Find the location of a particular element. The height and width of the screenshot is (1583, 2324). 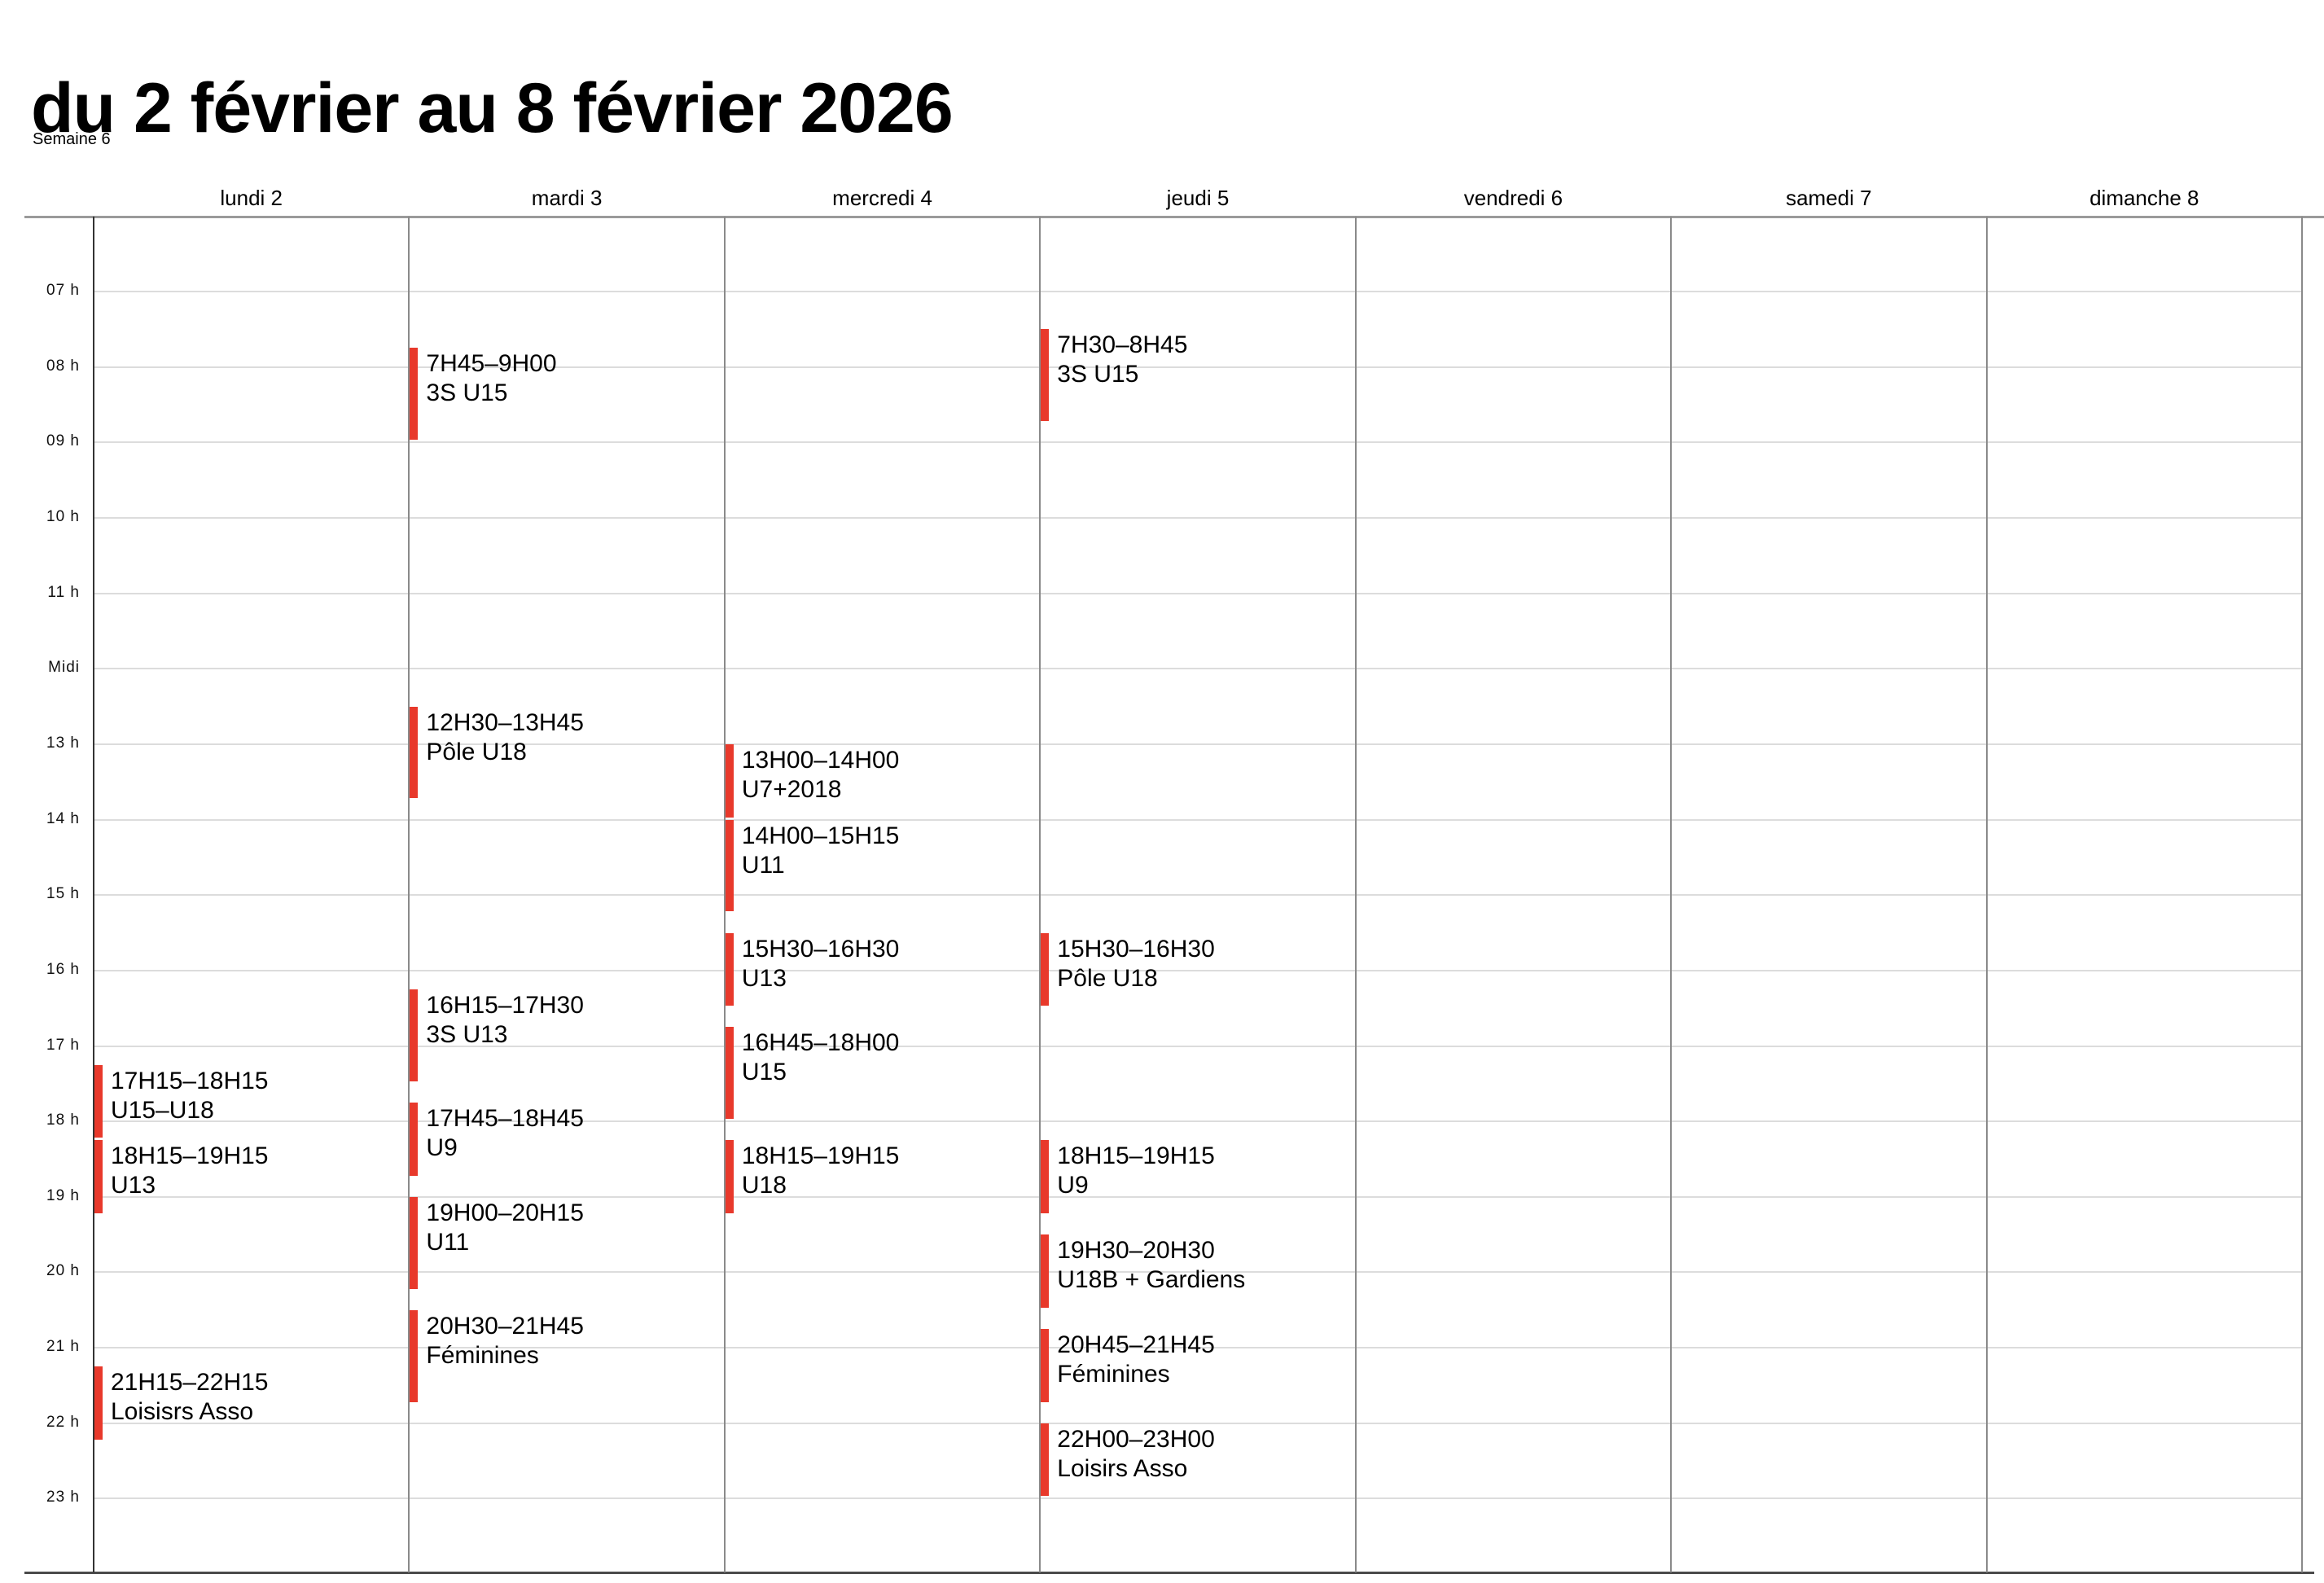

event: 21H15–22H15 Loisisrs Asso is located at coordinates (251, 1403).